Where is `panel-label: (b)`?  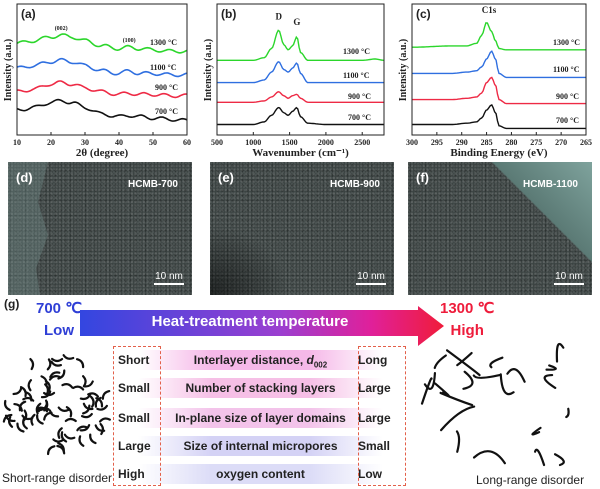
panel-label: (b) is located at coordinates (228, 14).